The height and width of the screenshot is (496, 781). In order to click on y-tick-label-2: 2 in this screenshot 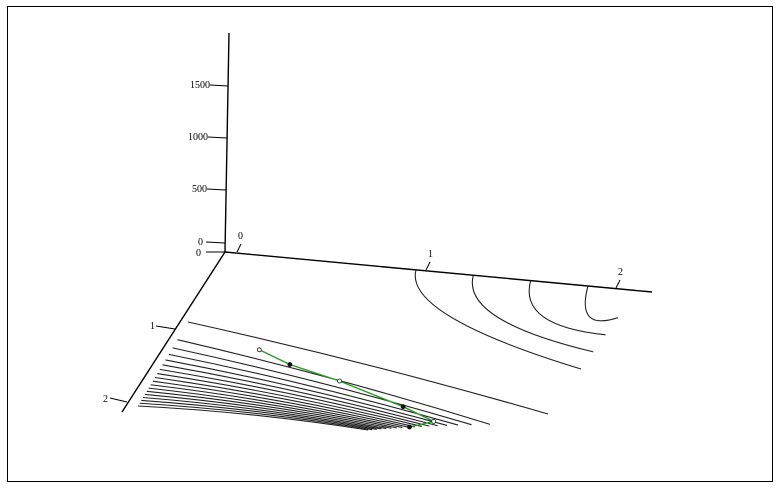, I will do `click(105, 399)`.